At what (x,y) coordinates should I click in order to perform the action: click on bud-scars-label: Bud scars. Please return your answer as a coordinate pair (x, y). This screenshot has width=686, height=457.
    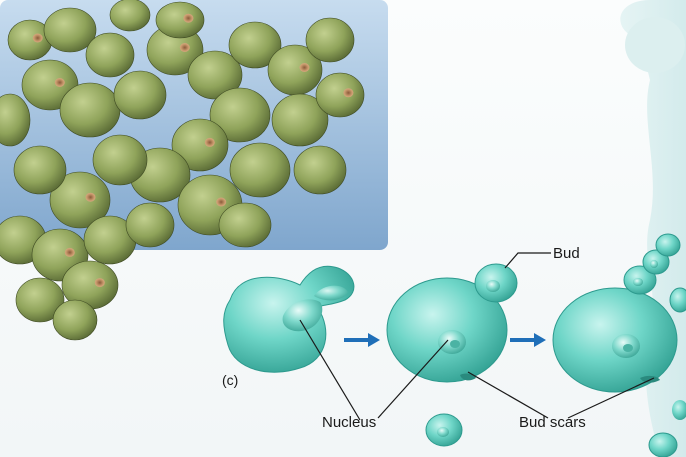
    Looking at the image, I should click on (552, 422).